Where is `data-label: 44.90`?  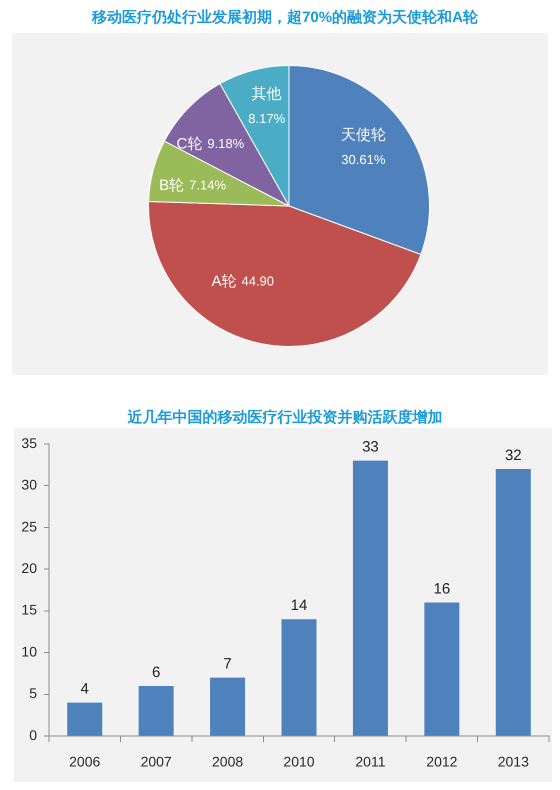
data-label: 44.90 is located at coordinates (257, 280).